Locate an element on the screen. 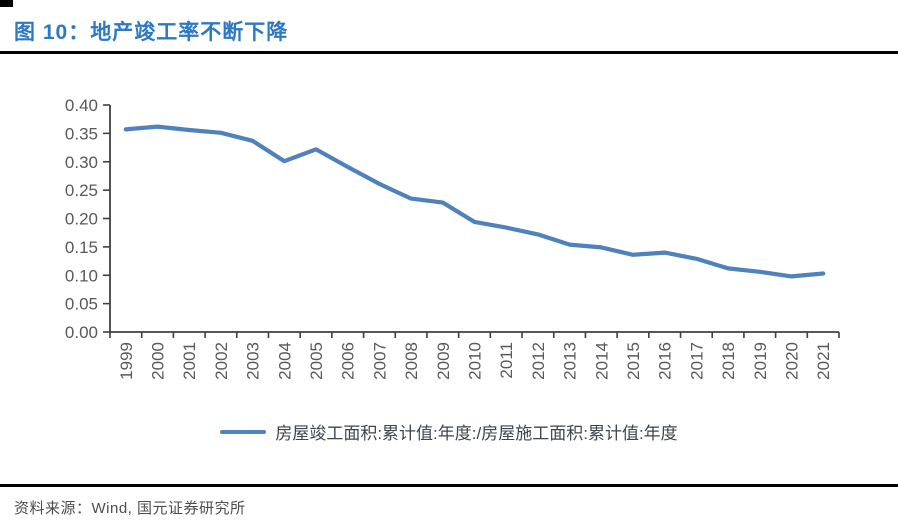  x-tick-label: 2009 is located at coordinates (443, 361).